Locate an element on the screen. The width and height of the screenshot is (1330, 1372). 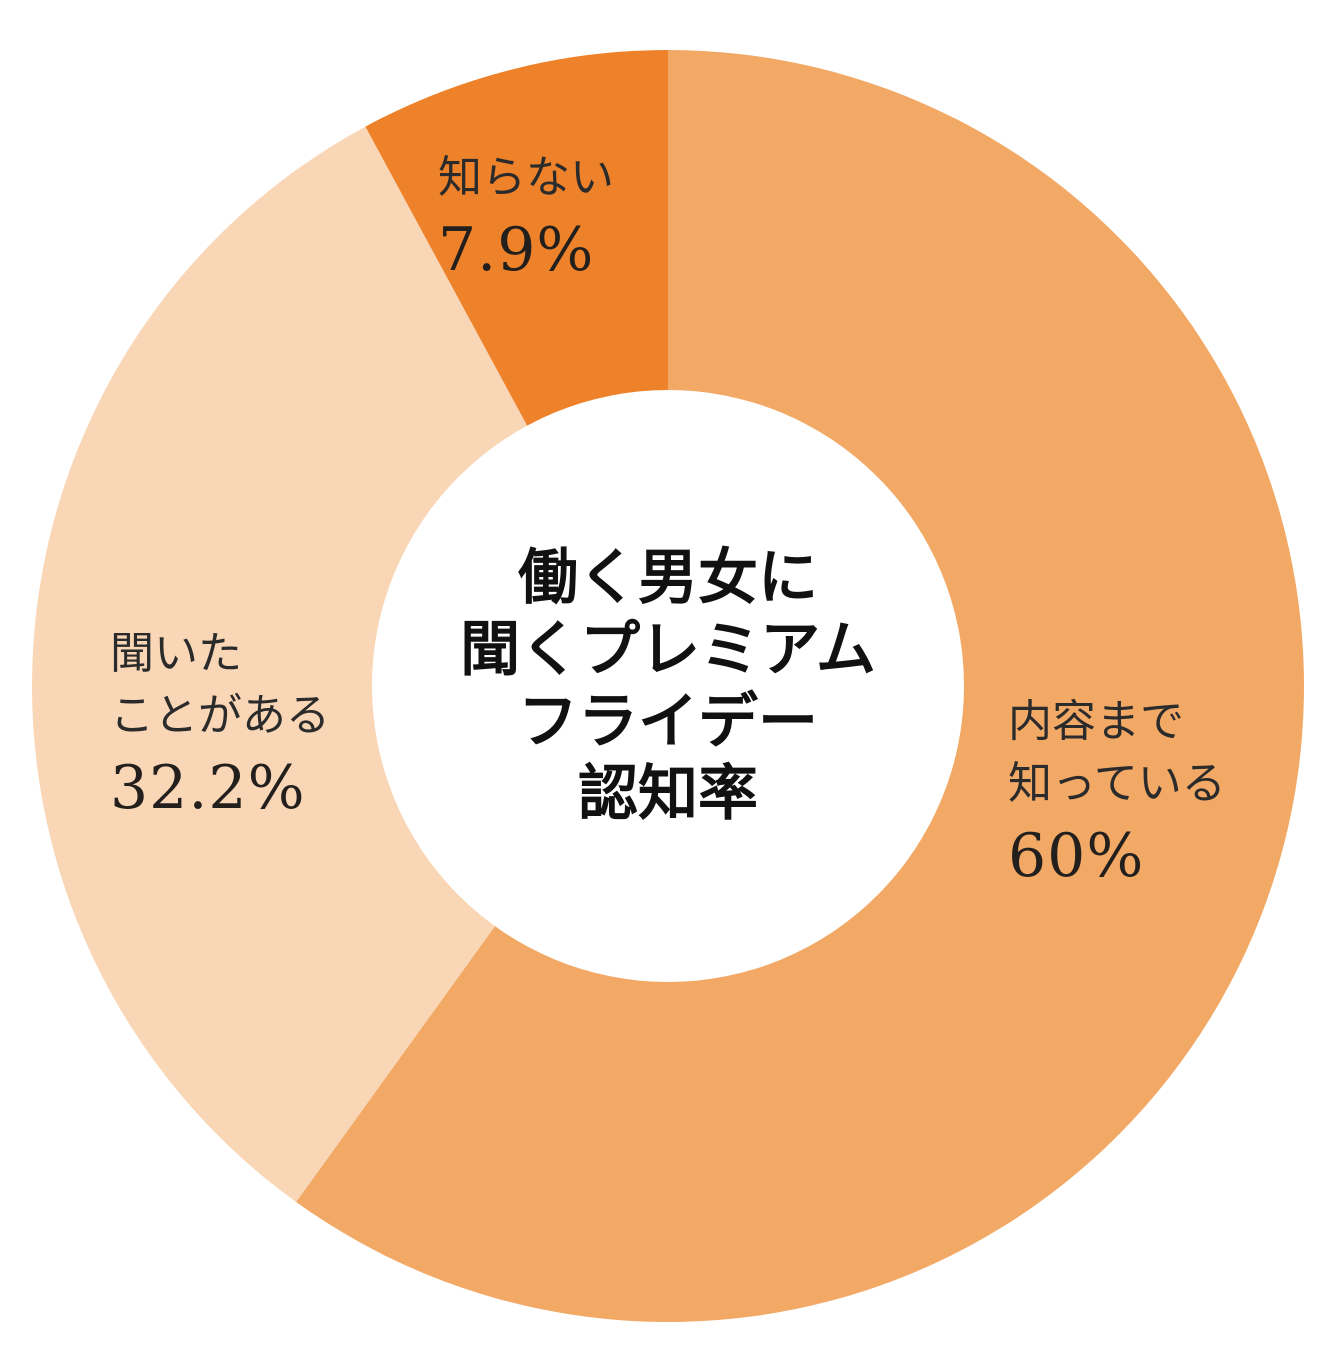
slice-label-not-known: 知らない 7.9% is located at coordinates (526, 218).